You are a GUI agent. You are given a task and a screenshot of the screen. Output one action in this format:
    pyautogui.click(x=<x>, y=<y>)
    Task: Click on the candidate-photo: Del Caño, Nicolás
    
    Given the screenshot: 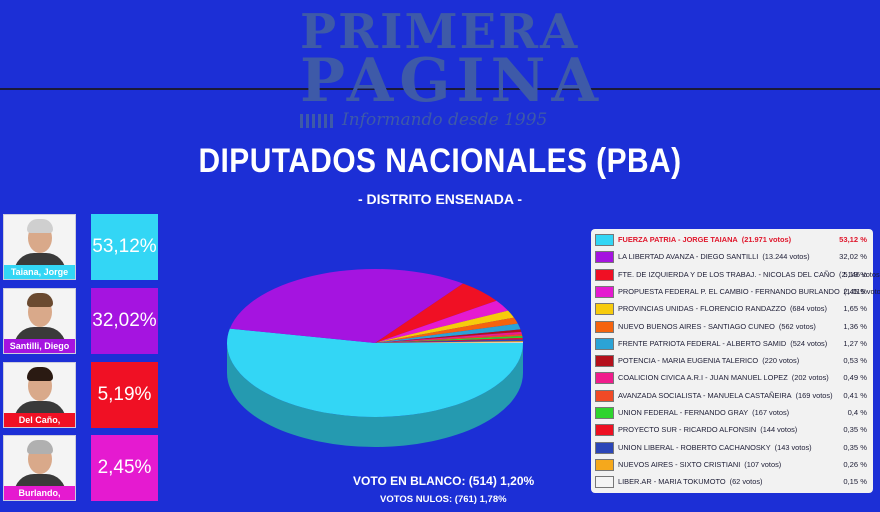 What is the action you would take?
    pyautogui.click(x=39, y=395)
    